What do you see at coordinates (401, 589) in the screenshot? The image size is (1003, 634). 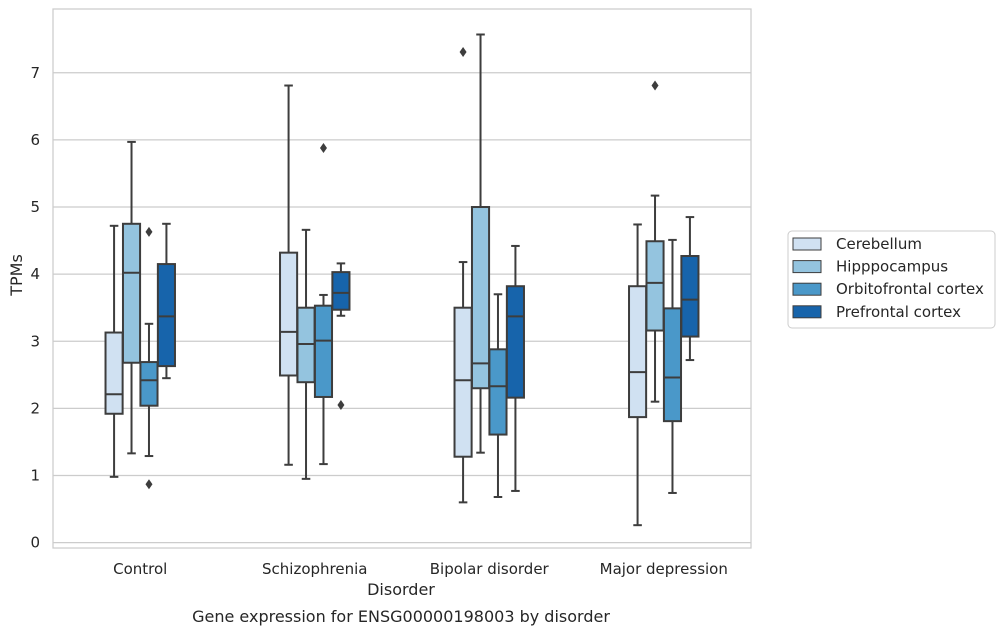 I see `x-axis-label: Disorder` at bounding box center [401, 589].